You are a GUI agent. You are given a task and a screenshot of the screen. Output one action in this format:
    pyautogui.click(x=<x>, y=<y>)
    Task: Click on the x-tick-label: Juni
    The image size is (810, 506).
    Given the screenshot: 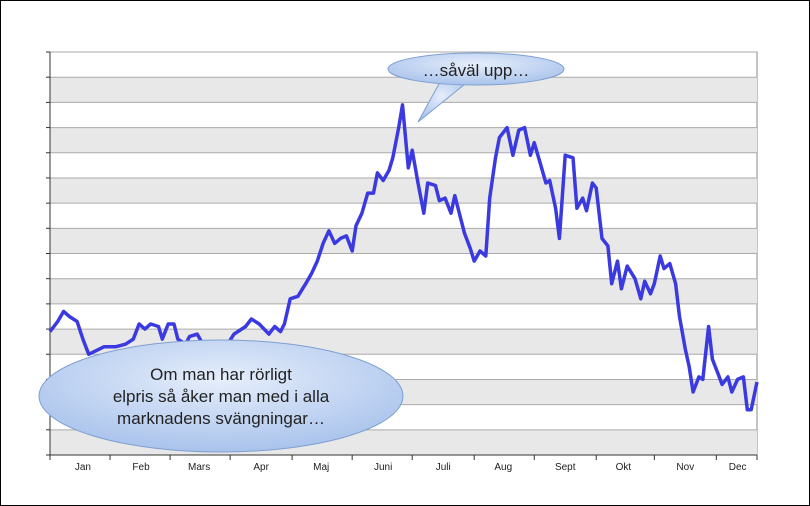 What is the action you would take?
    pyautogui.click(x=383, y=467)
    